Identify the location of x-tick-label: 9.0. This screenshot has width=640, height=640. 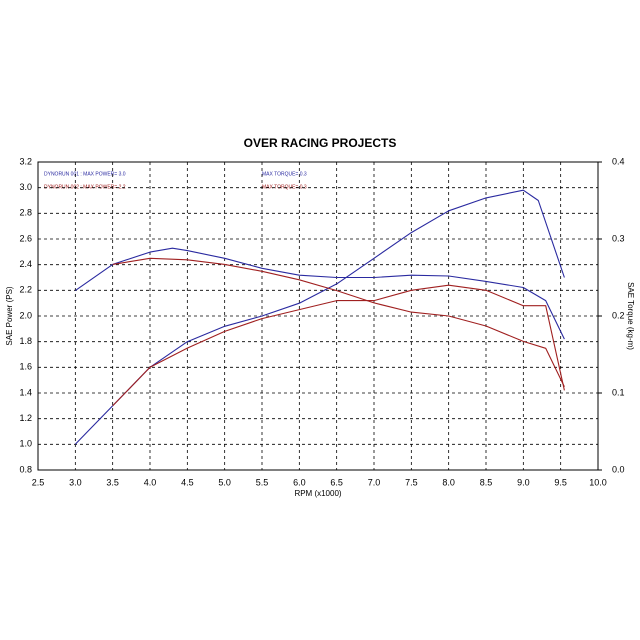
(523, 482).